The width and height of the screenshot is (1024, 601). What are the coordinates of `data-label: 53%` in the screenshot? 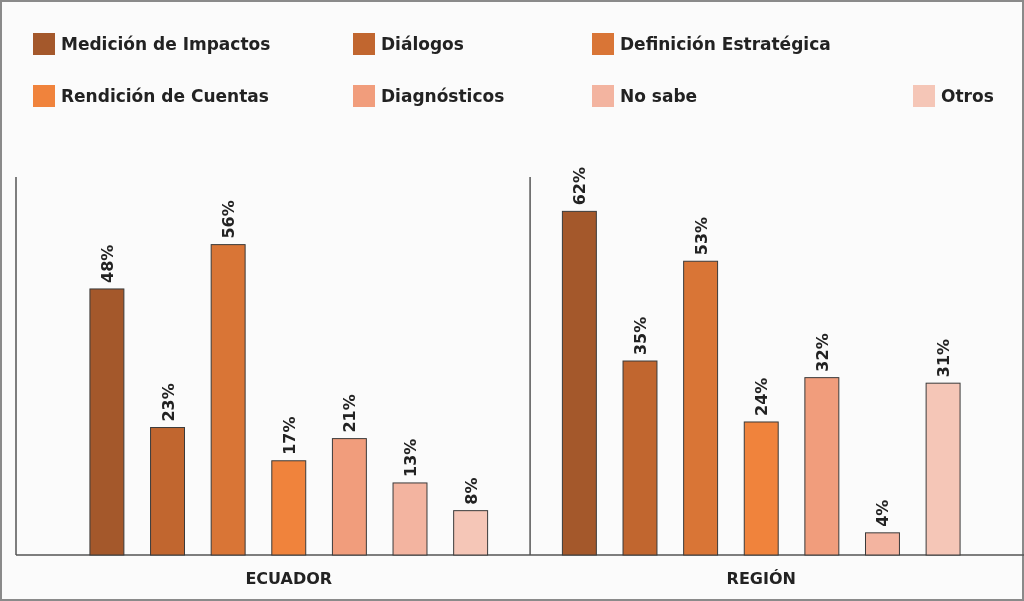 It's located at (701, 236).